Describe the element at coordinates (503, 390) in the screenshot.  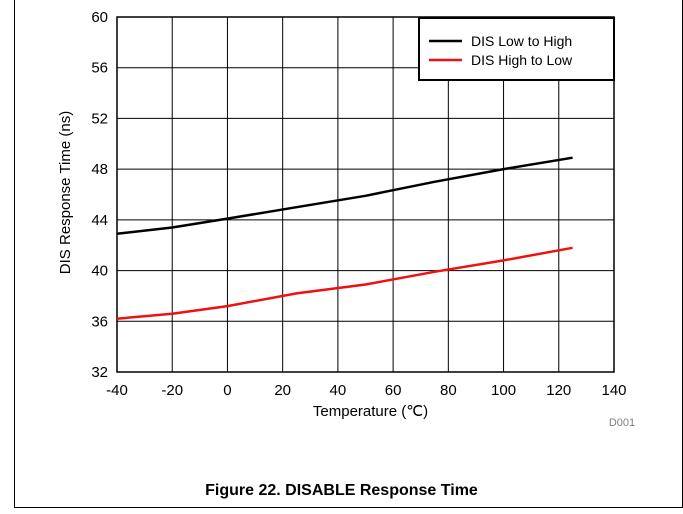
I see `x-tick-label: 100` at that location.